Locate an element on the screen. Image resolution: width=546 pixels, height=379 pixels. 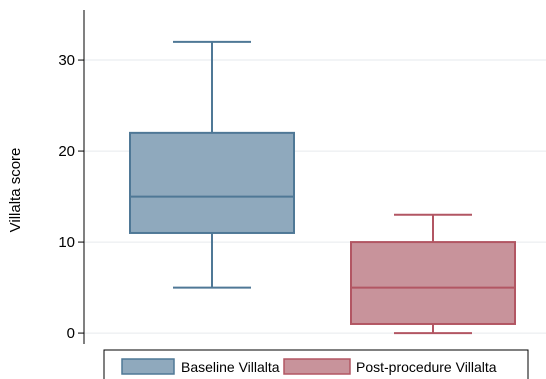
y-axis-title: Villalta score is located at coordinates (15, 190).